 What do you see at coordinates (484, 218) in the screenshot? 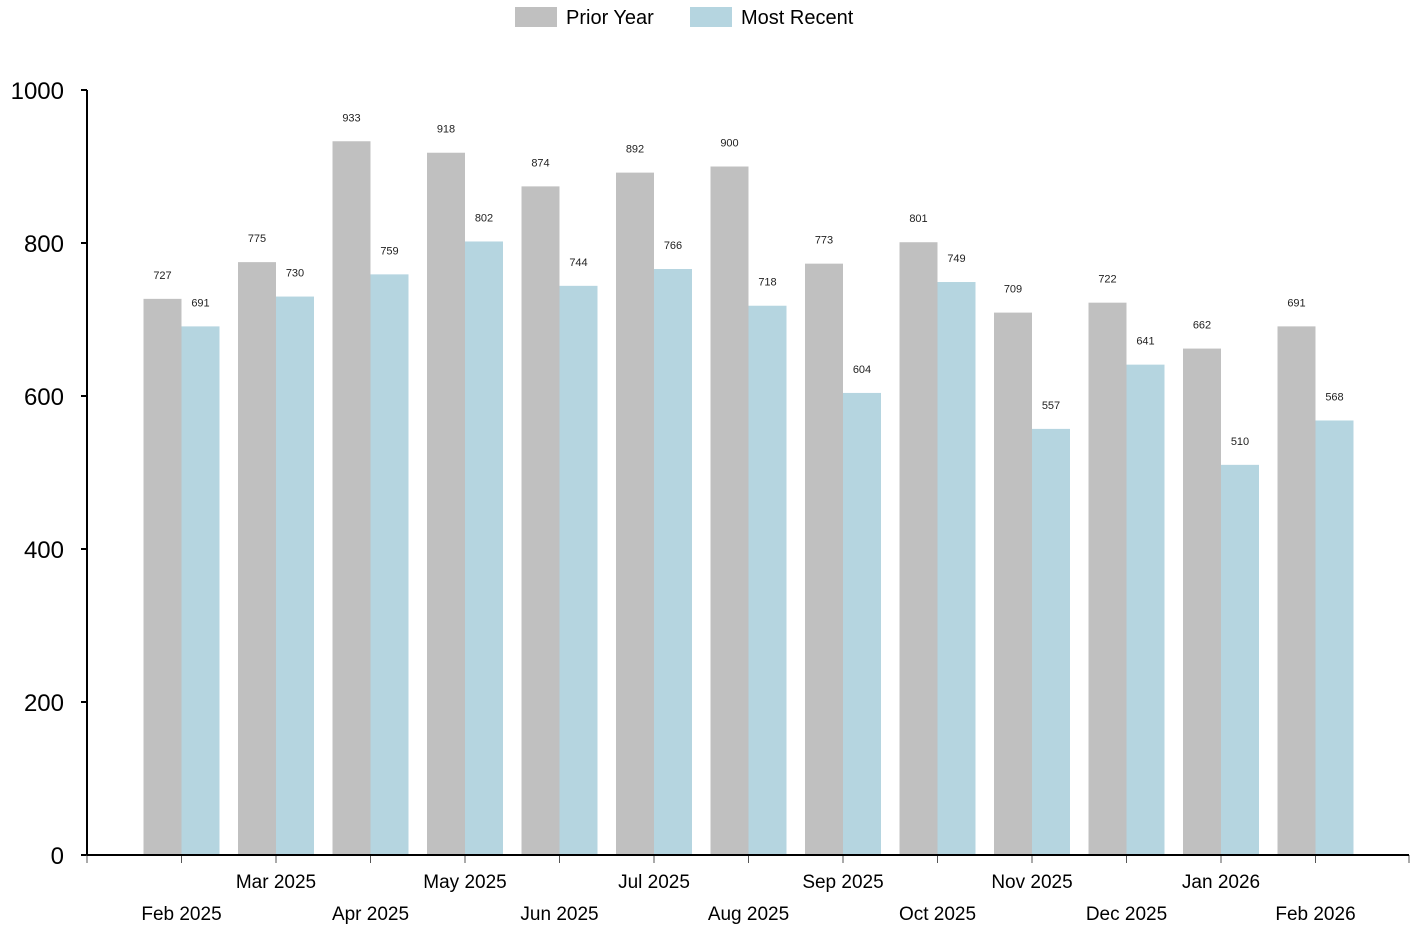
I see `data-label: 802` at bounding box center [484, 218].